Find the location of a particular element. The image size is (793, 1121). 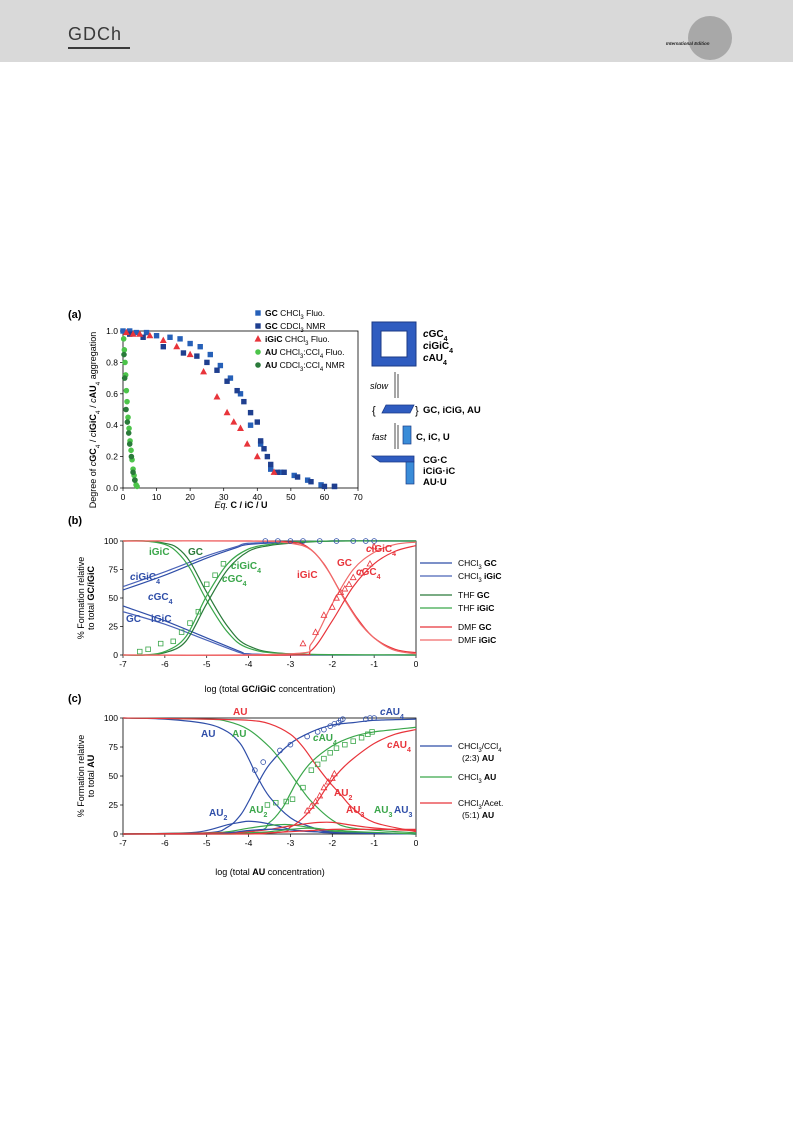

series-annotation: iGiC is located at coordinates (159, 552).